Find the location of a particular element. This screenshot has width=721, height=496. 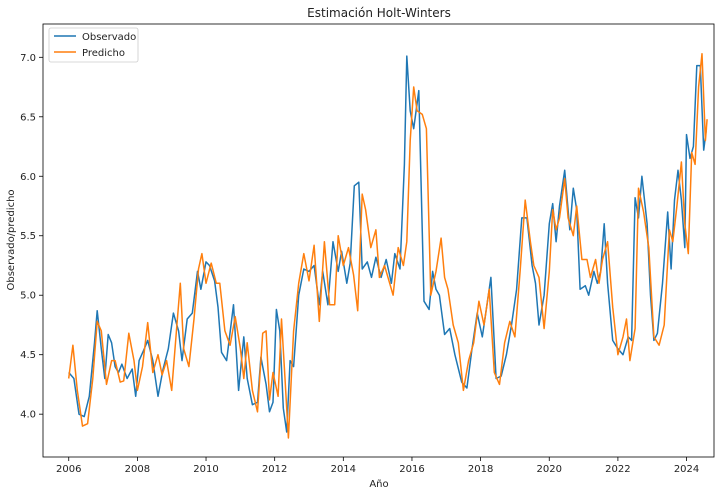

chart-title: Estimación Holt-Winters is located at coordinates (379, 13).